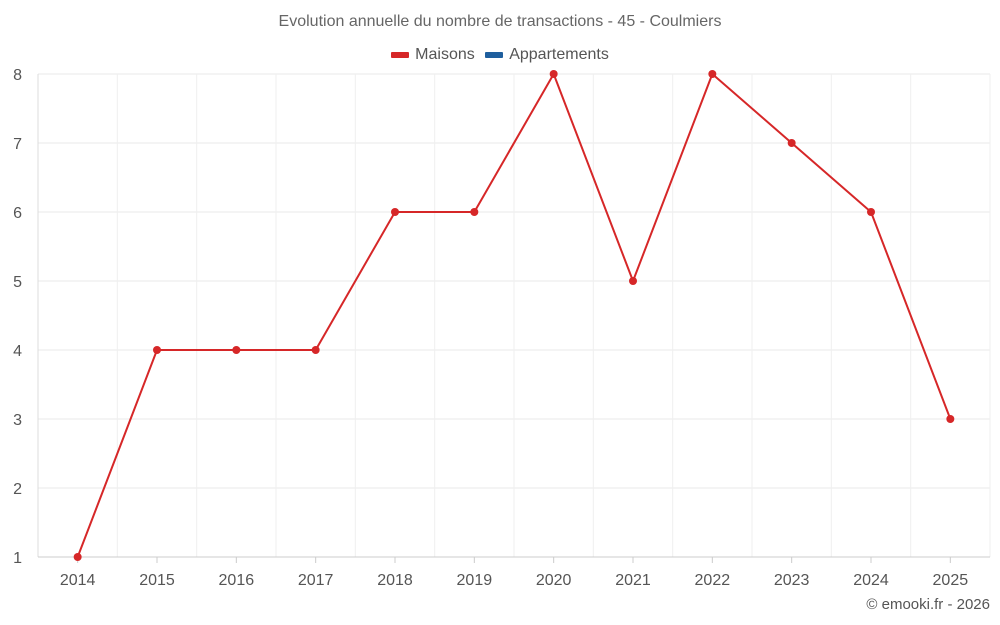 Image resolution: width=1000 pixels, height=625 pixels. I want to click on x-tick-label: 2017, so click(316, 580).